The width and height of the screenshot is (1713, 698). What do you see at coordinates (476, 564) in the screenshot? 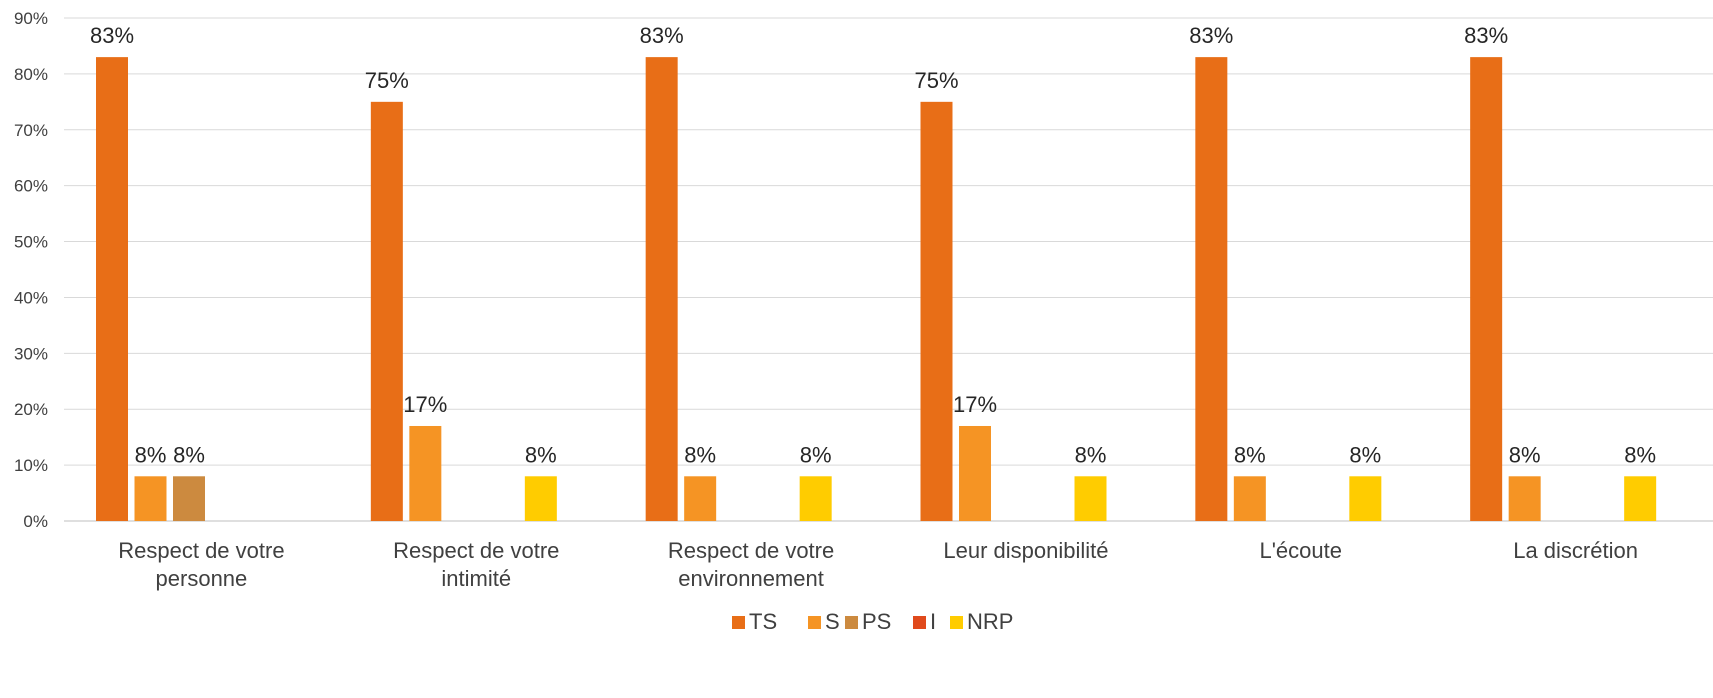
I see `x-category-label: Respect de votre intimité` at bounding box center [476, 564].